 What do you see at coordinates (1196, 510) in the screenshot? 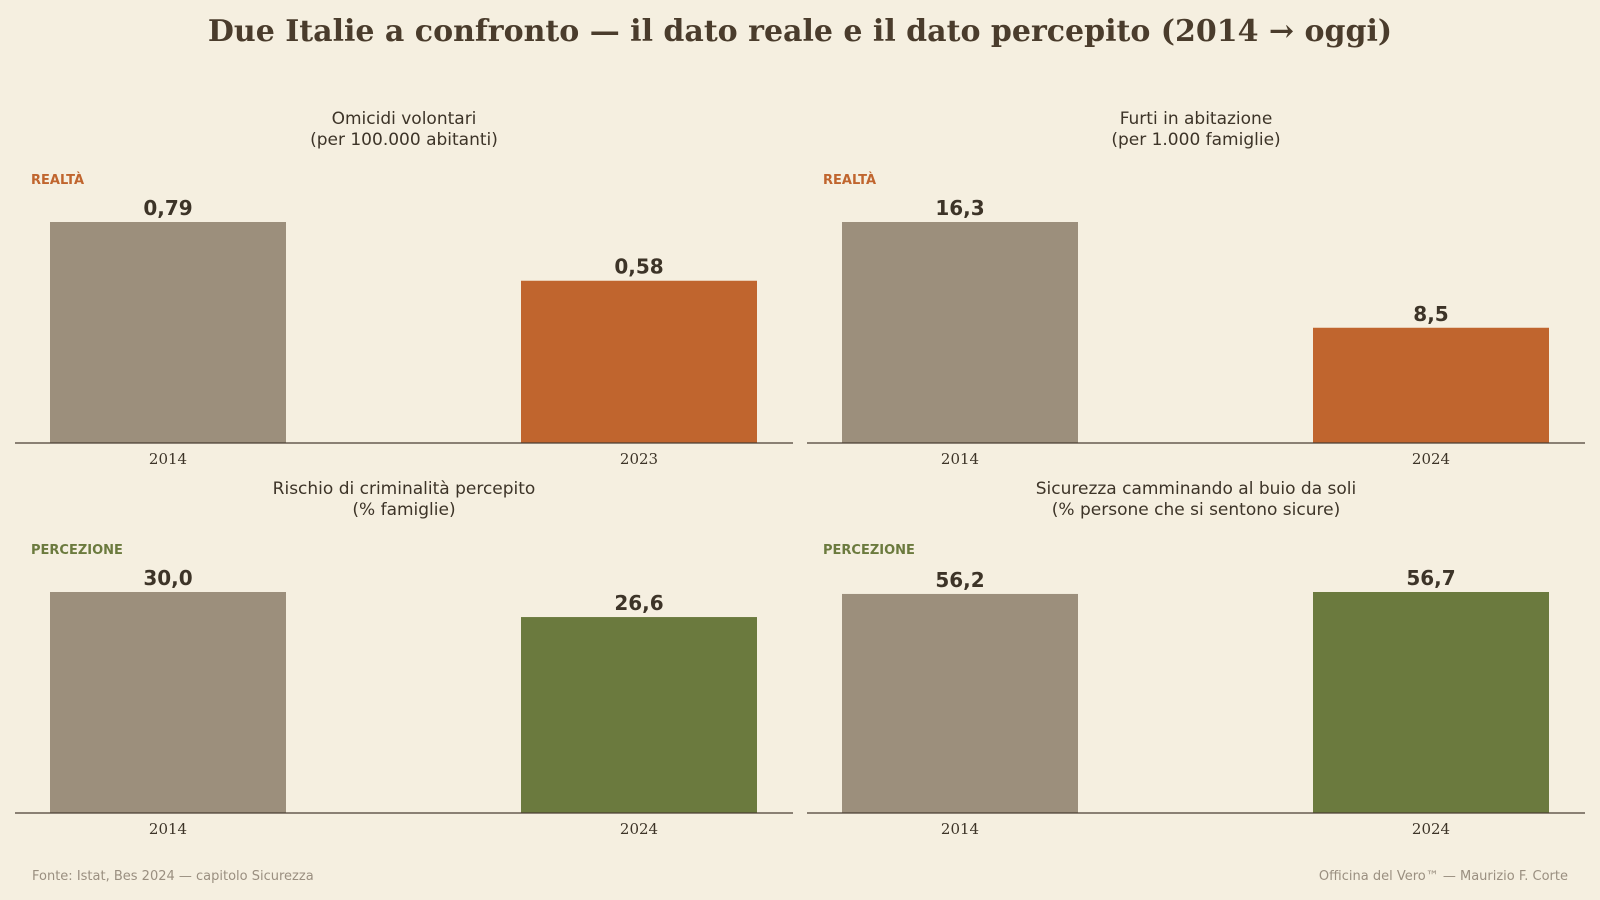
I see `chart-title-line: (% persone che si sentono sicure)` at bounding box center [1196, 510].